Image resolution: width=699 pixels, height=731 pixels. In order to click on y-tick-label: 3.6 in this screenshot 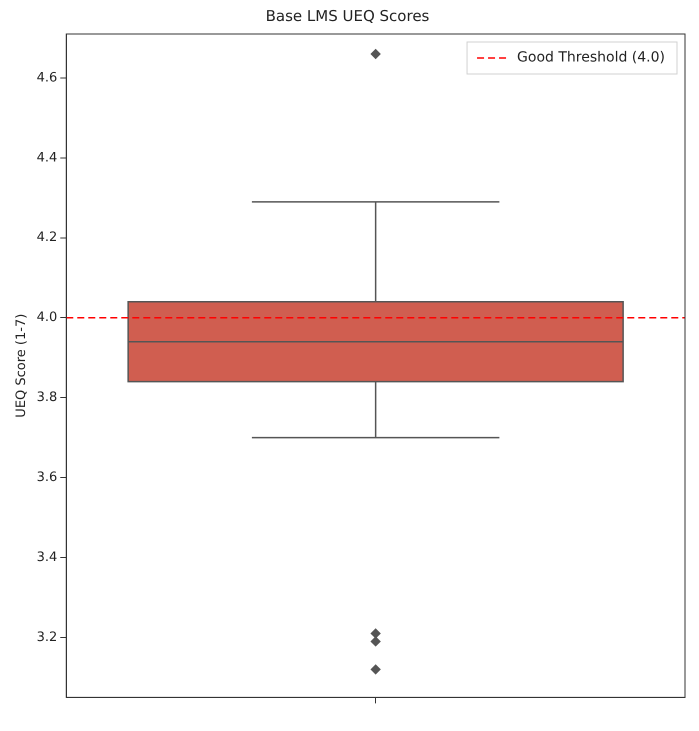, I will do `click(47, 477)`.